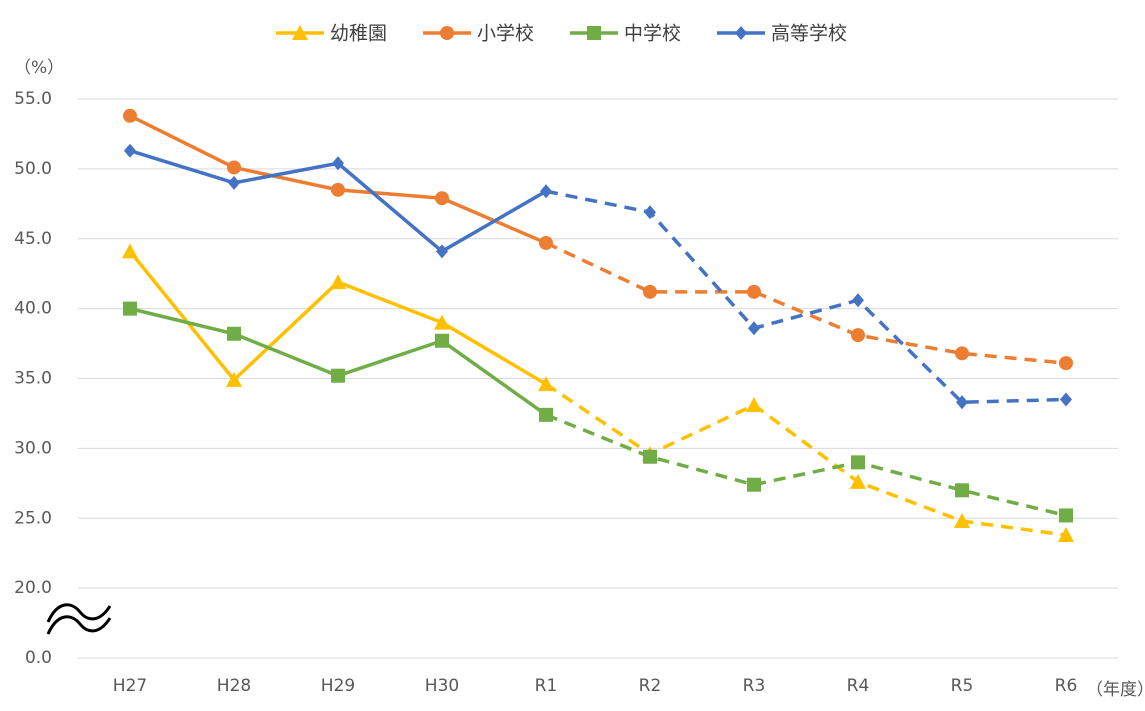 The height and width of the screenshot is (711, 1145). What do you see at coordinates (650, 686) in the screenshot?
I see `x-tick-label: R2` at bounding box center [650, 686].